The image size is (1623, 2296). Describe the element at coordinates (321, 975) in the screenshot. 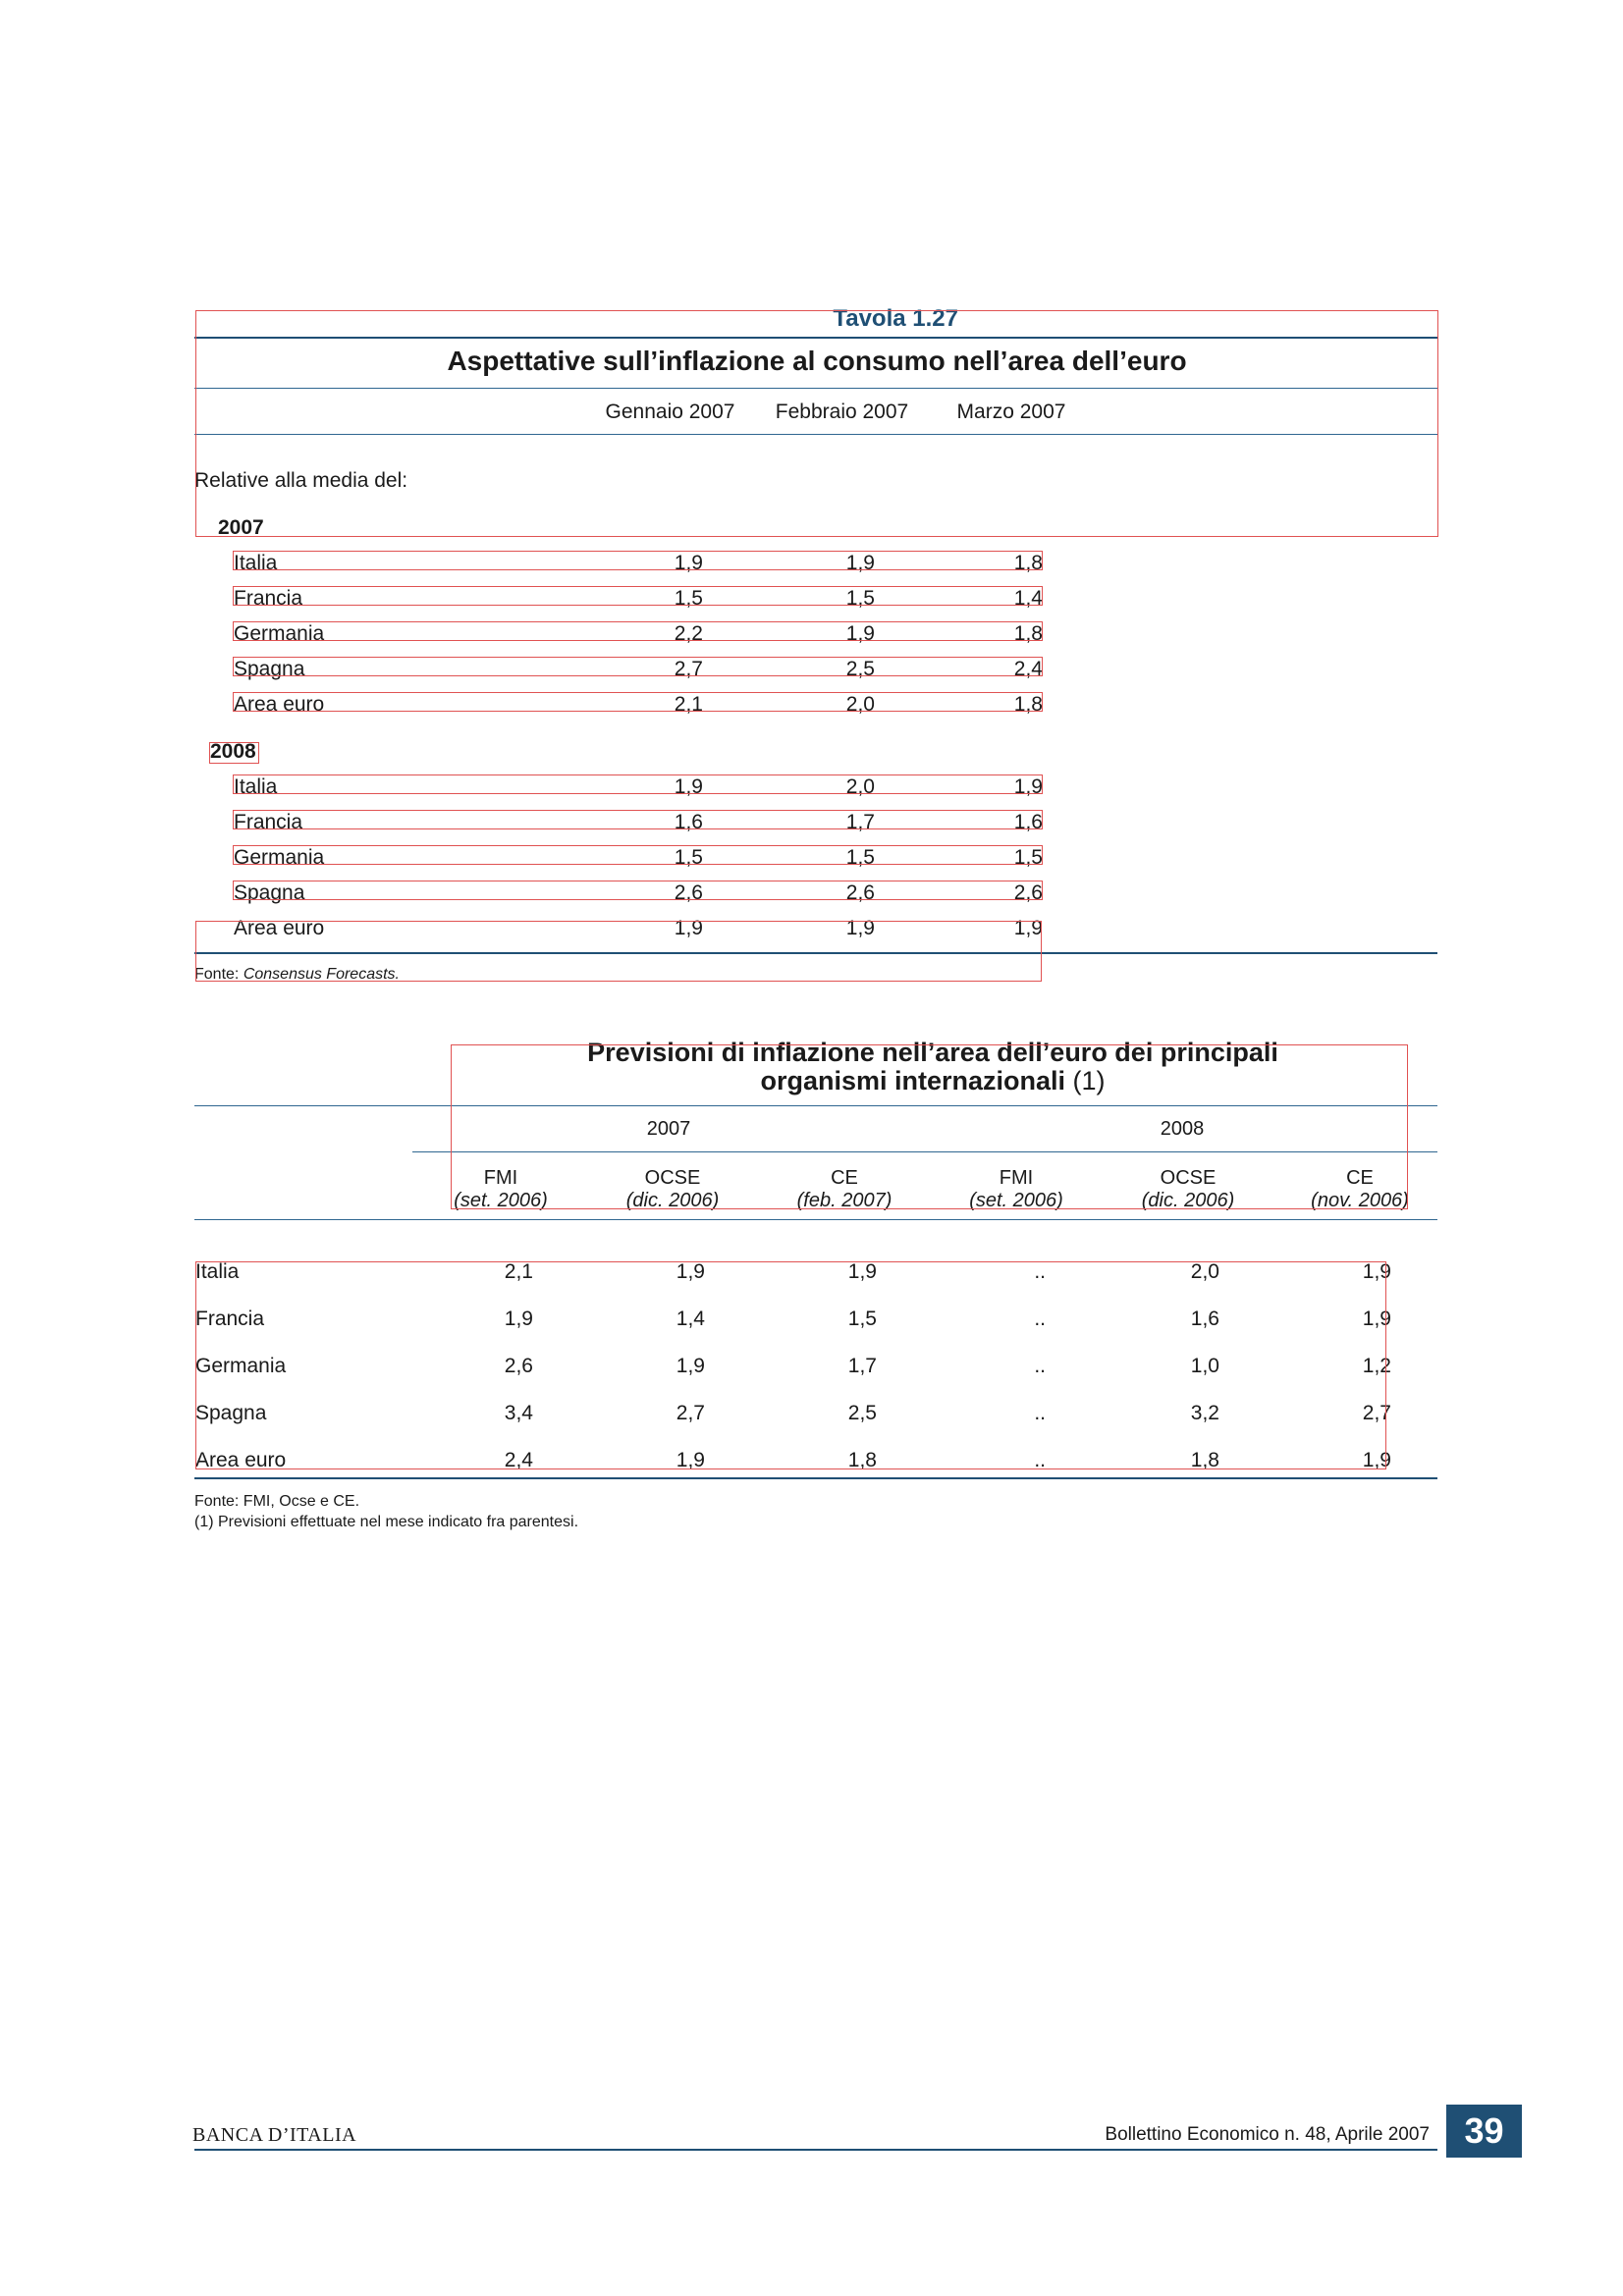

I see `source-name: Consensus Forecasts.` at that location.